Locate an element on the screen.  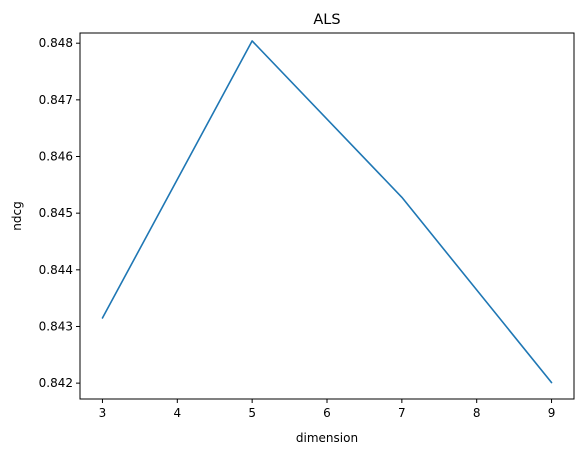
x-tick-label: 5 is located at coordinates (252, 413).